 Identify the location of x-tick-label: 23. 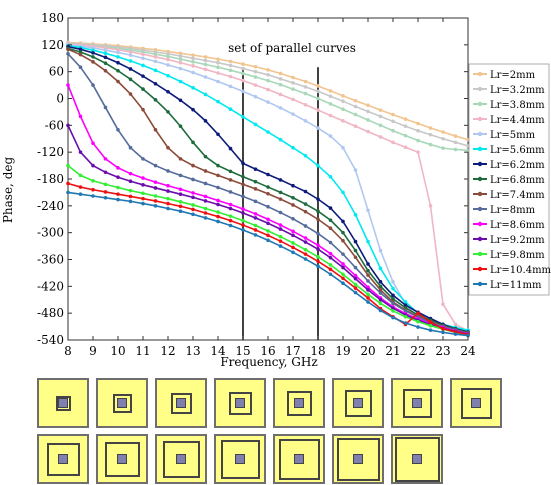
(442, 351).